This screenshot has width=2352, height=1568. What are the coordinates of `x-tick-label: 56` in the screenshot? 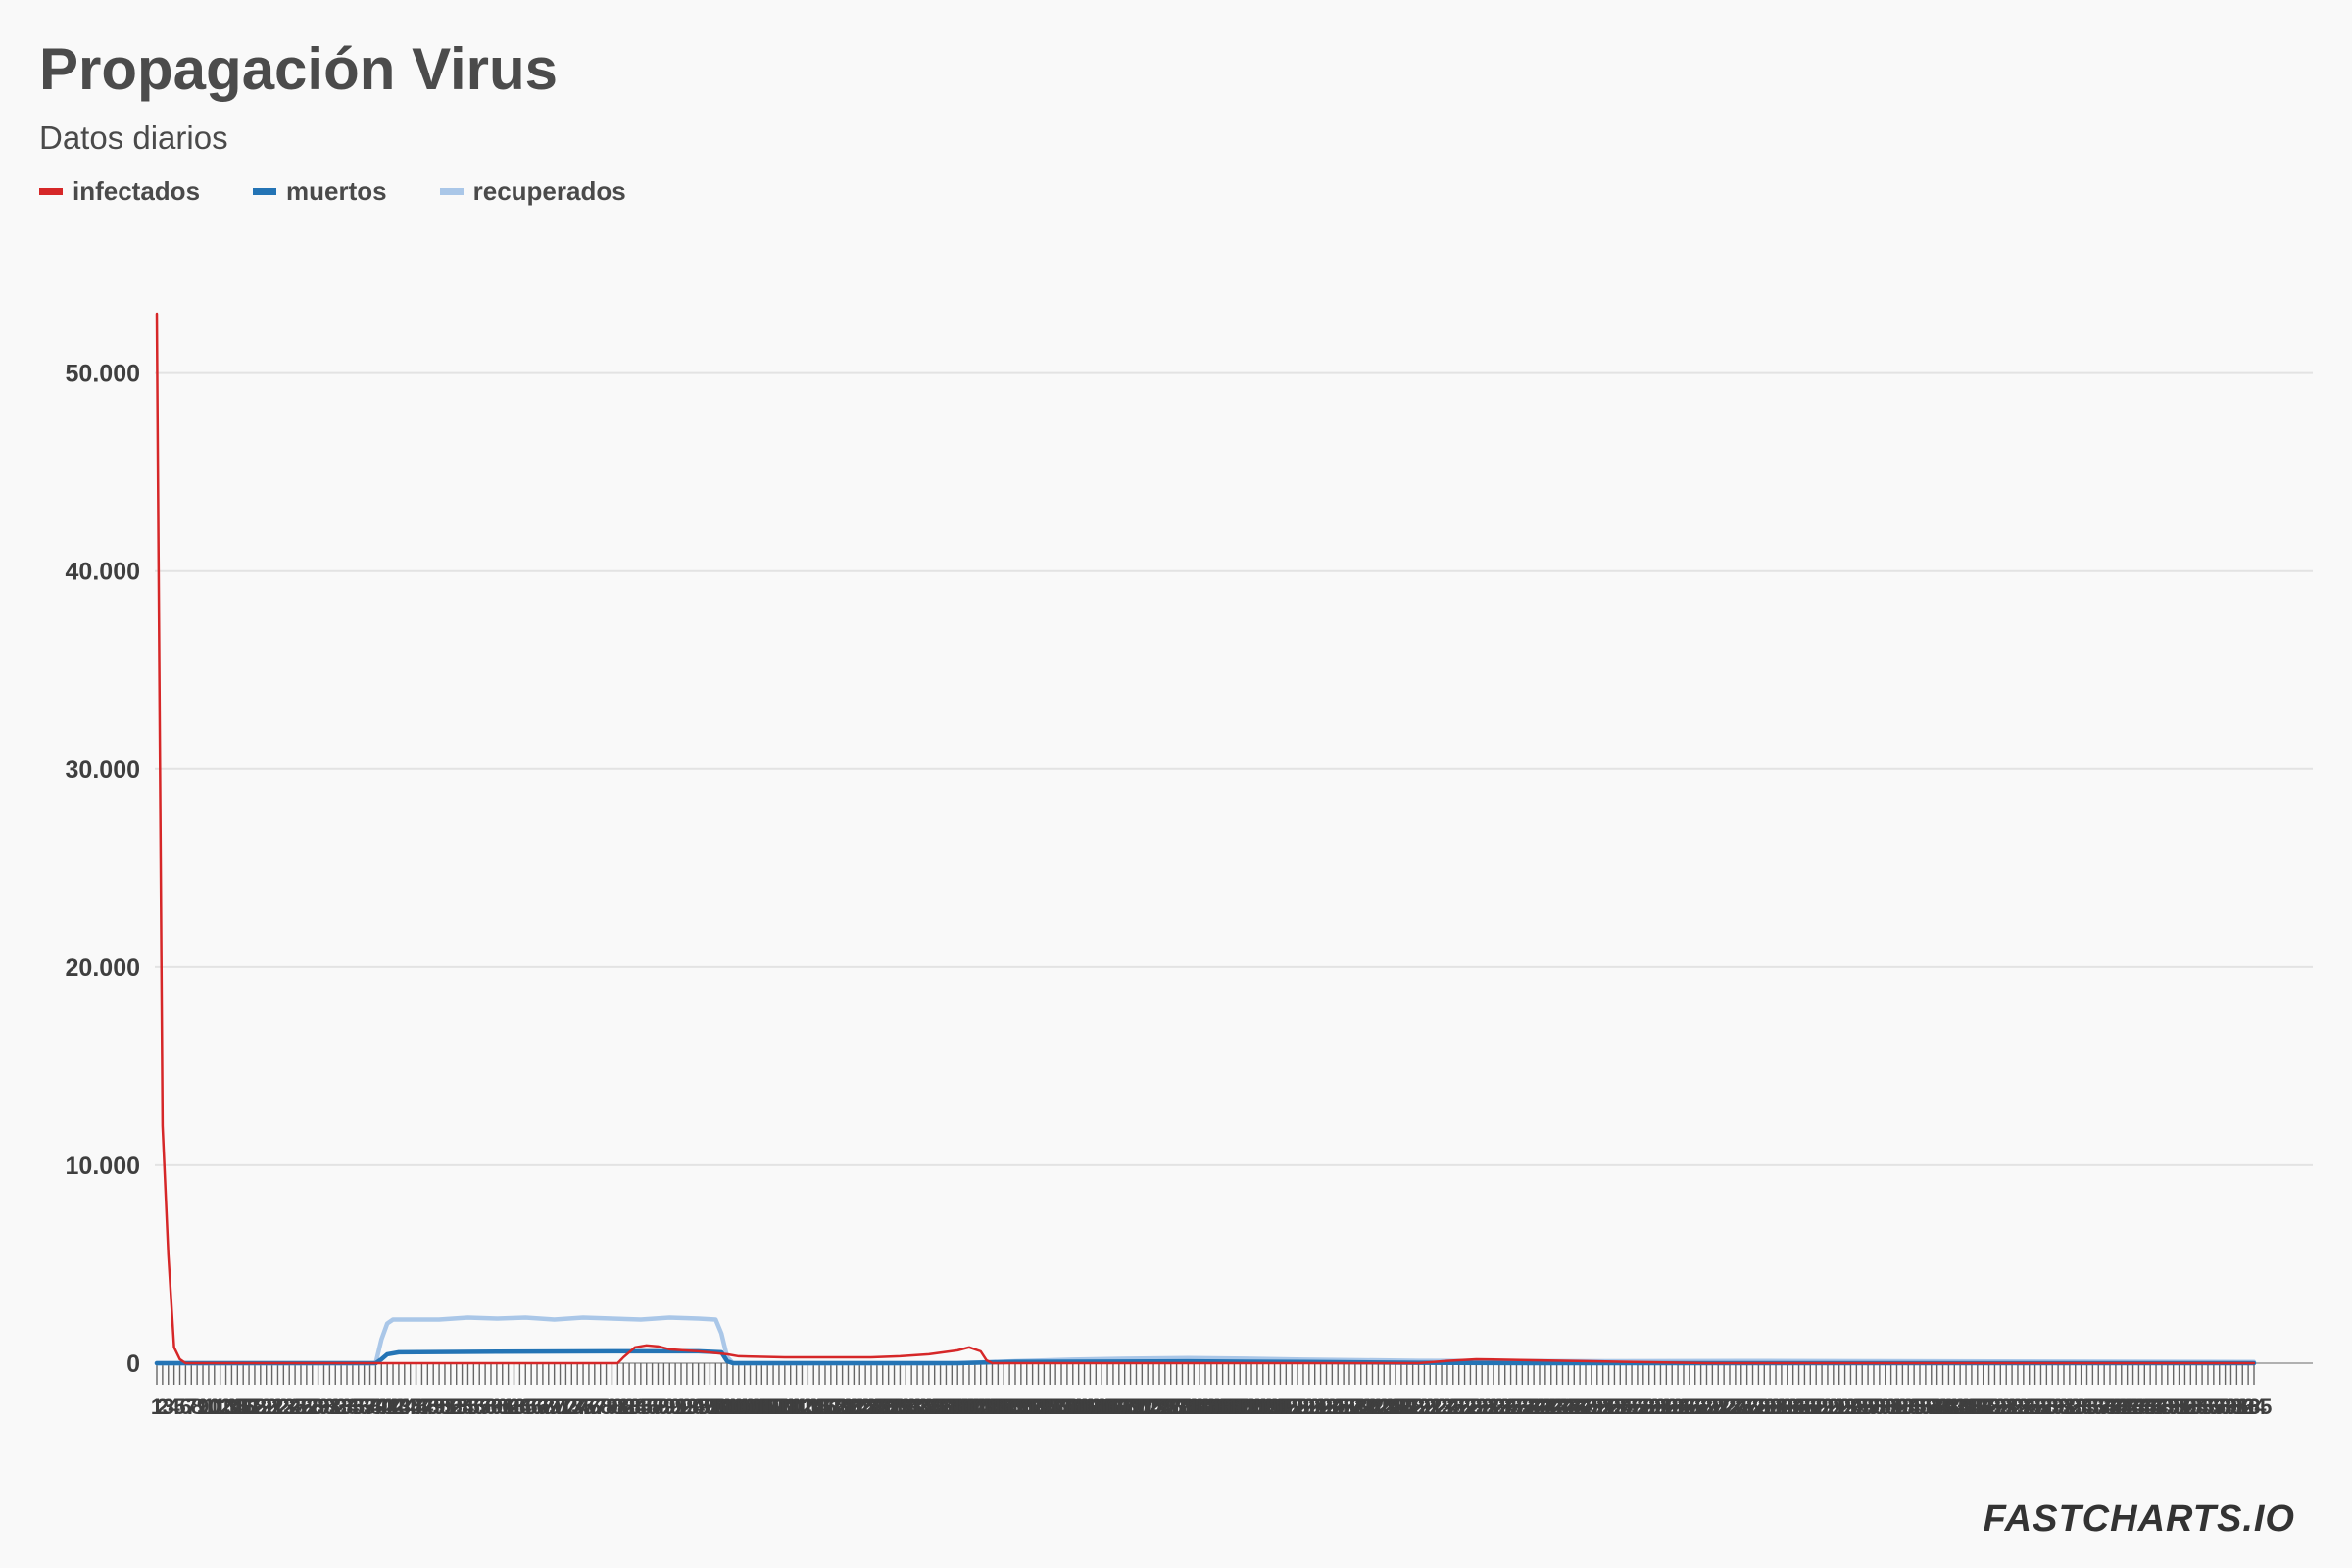 It's located at (473, 1407).